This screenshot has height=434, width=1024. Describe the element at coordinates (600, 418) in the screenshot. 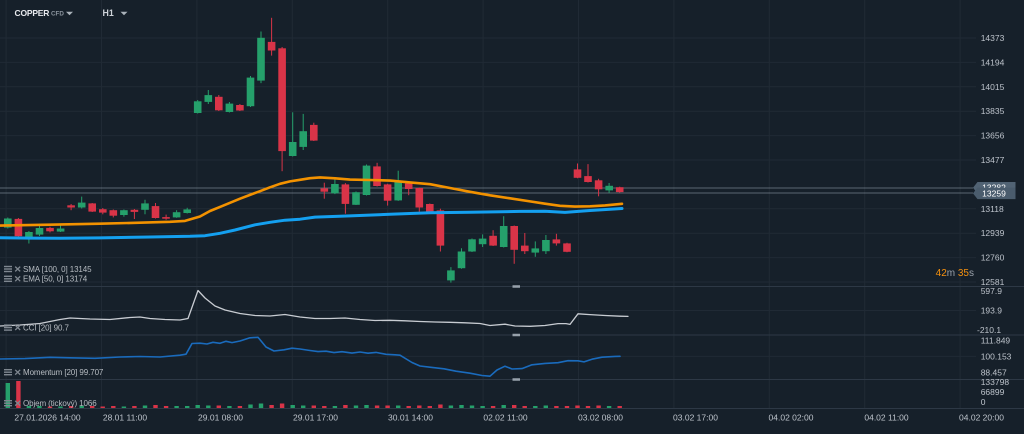

I see `svg-text: 03.02 08:00` at that location.